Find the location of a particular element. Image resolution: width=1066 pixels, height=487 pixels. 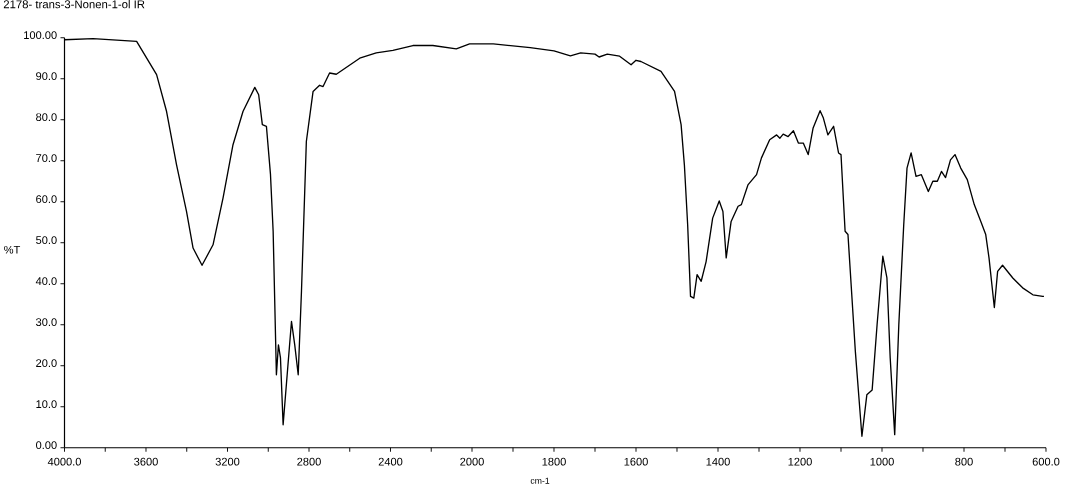

x-tick-label: 3200 is located at coordinates (227, 461).